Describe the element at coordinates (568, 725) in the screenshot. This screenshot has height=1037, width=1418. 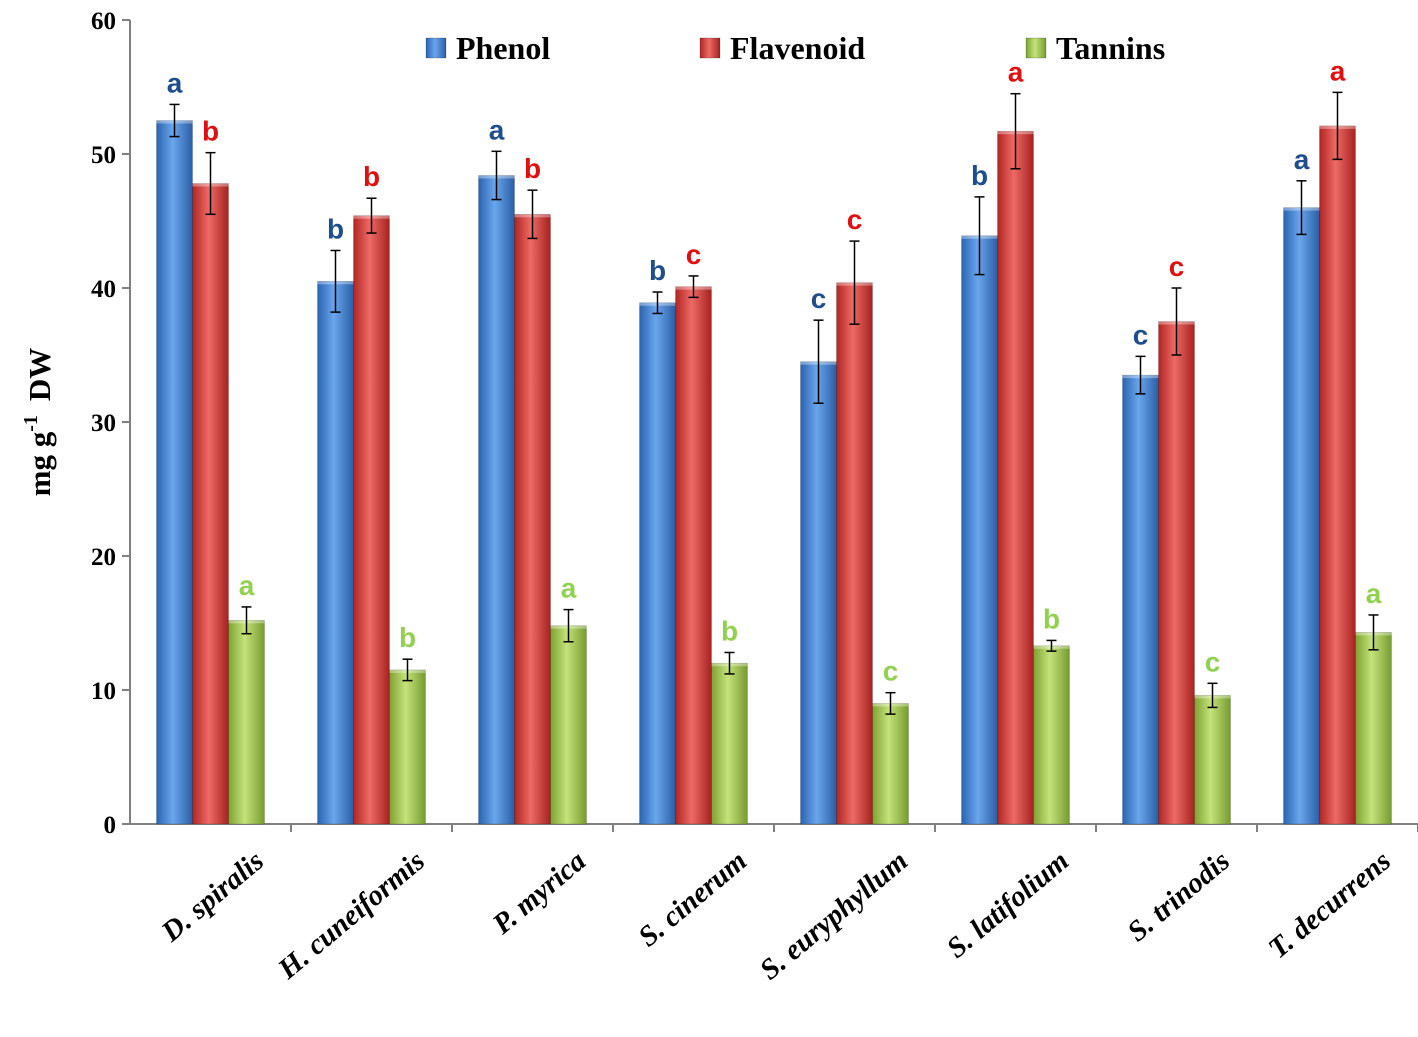
I see `bar-tannins-p-myrica` at that location.